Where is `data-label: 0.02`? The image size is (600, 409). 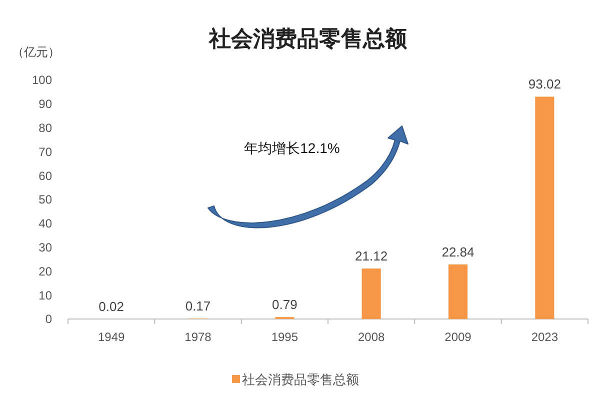 data-label: 0.02 is located at coordinates (111, 306).